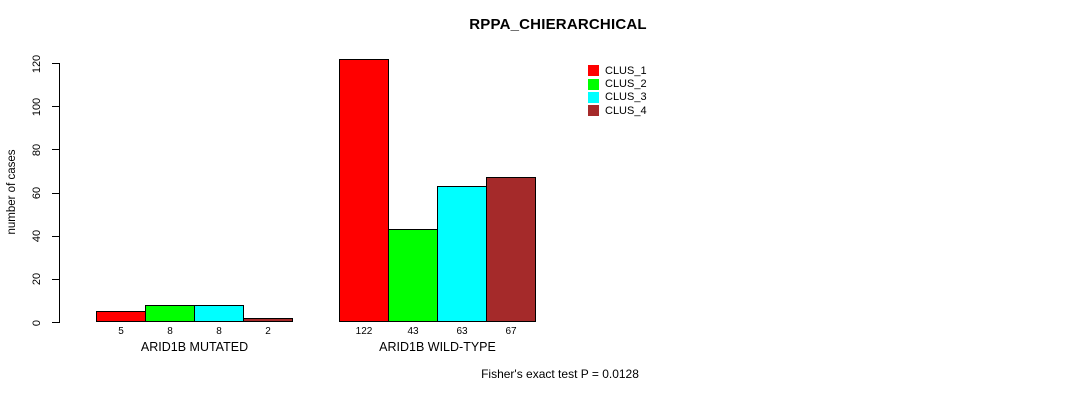  What do you see at coordinates (437, 347) in the screenshot?
I see `group-label-2: ARID1B WILD-TYPE` at bounding box center [437, 347].